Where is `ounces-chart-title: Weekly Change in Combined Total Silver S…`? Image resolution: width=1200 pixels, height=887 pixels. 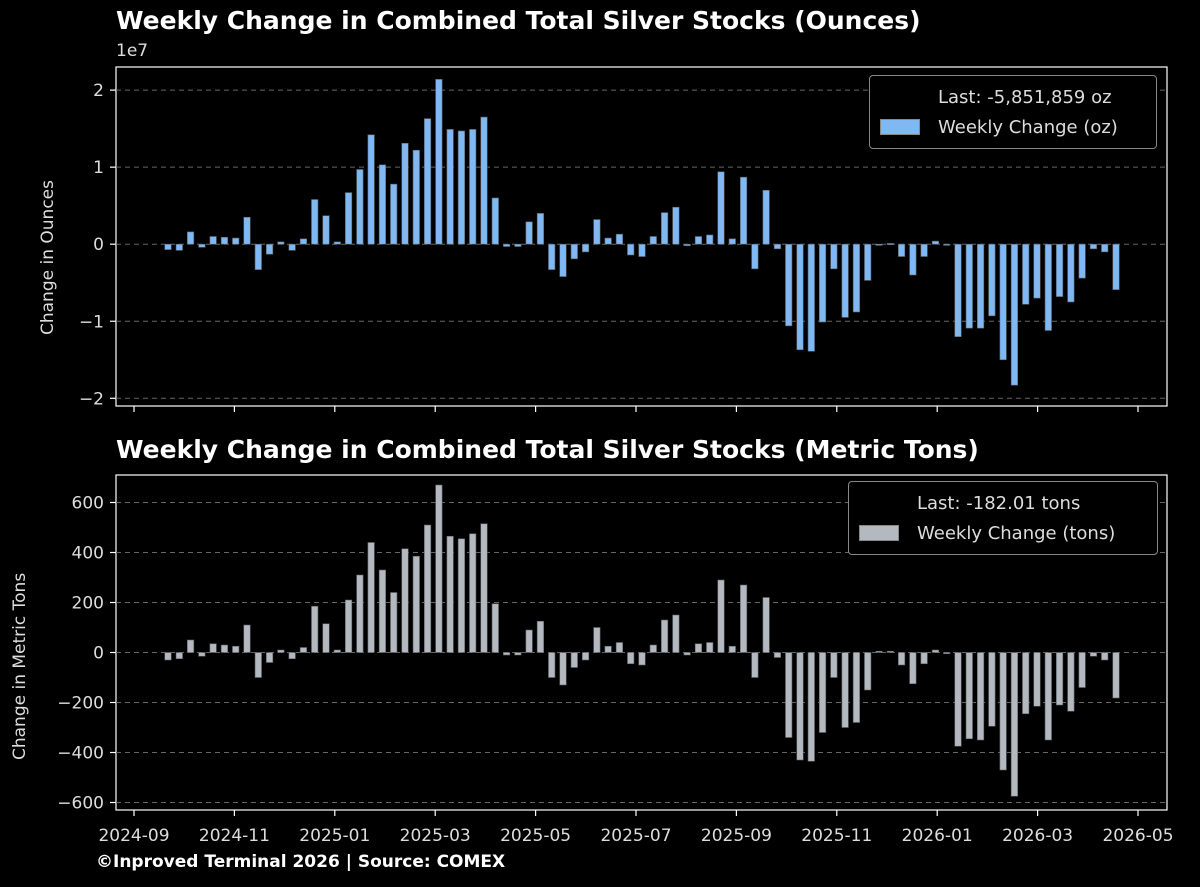 ounces-chart-title: Weekly Change in Combined Total Silver S… is located at coordinates (518, 20).